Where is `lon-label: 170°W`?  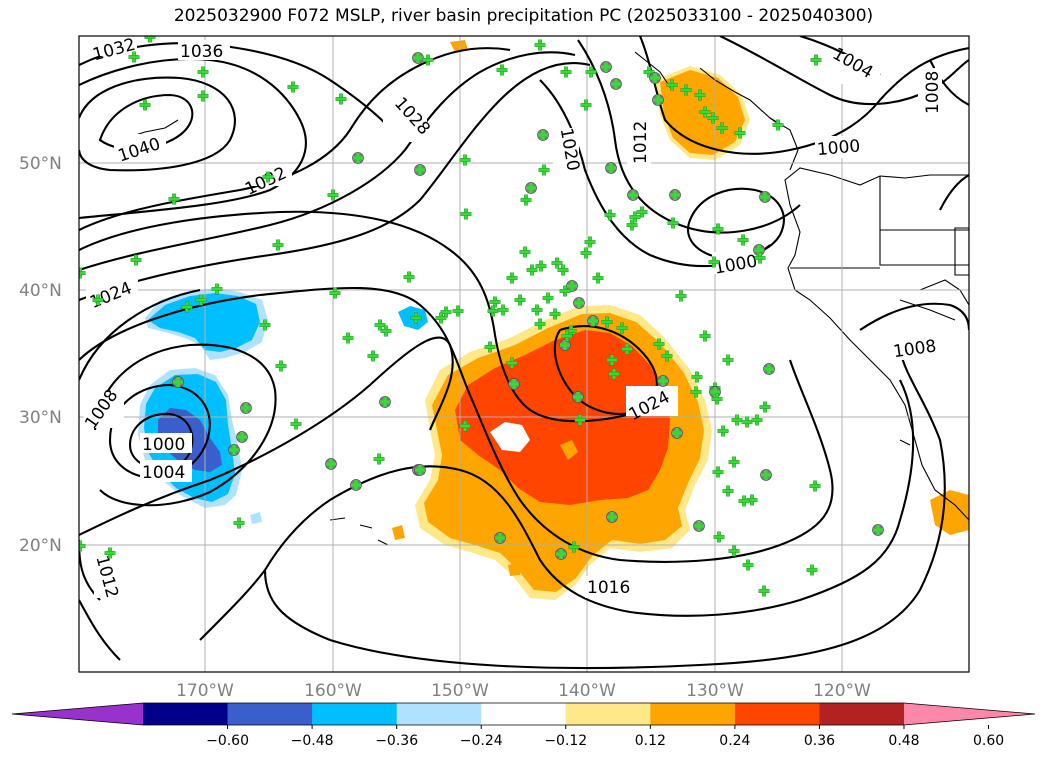 lon-label: 170°W is located at coordinates (205, 691).